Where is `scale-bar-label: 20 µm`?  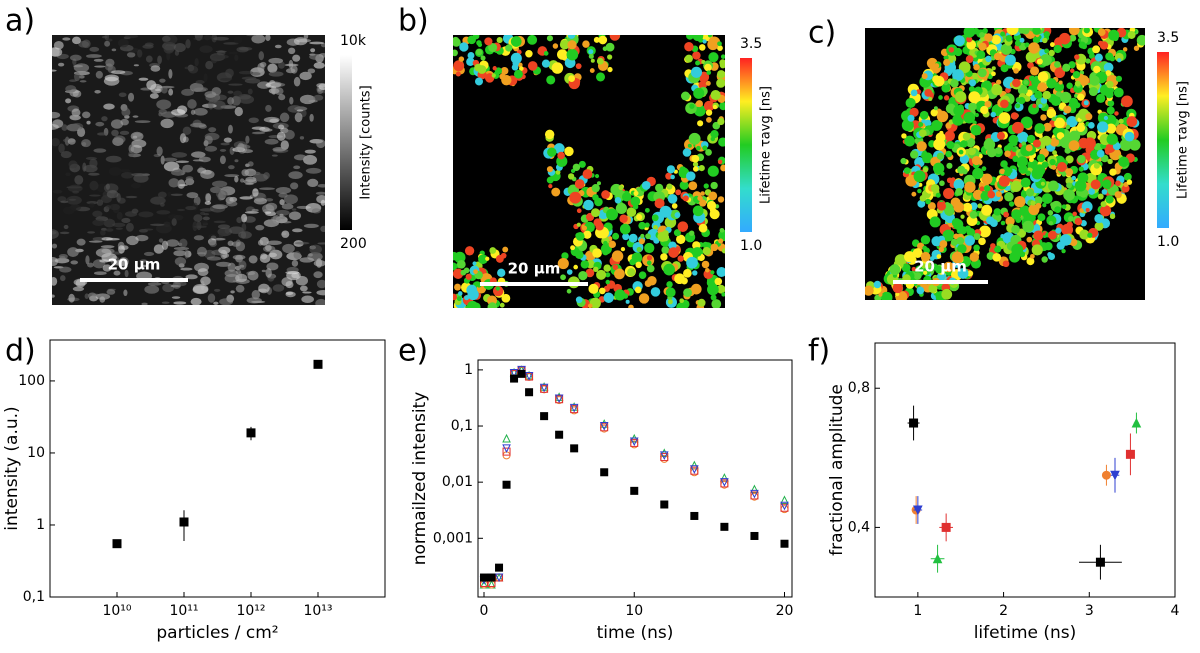 scale-bar-label: 20 µm is located at coordinates (940, 267).